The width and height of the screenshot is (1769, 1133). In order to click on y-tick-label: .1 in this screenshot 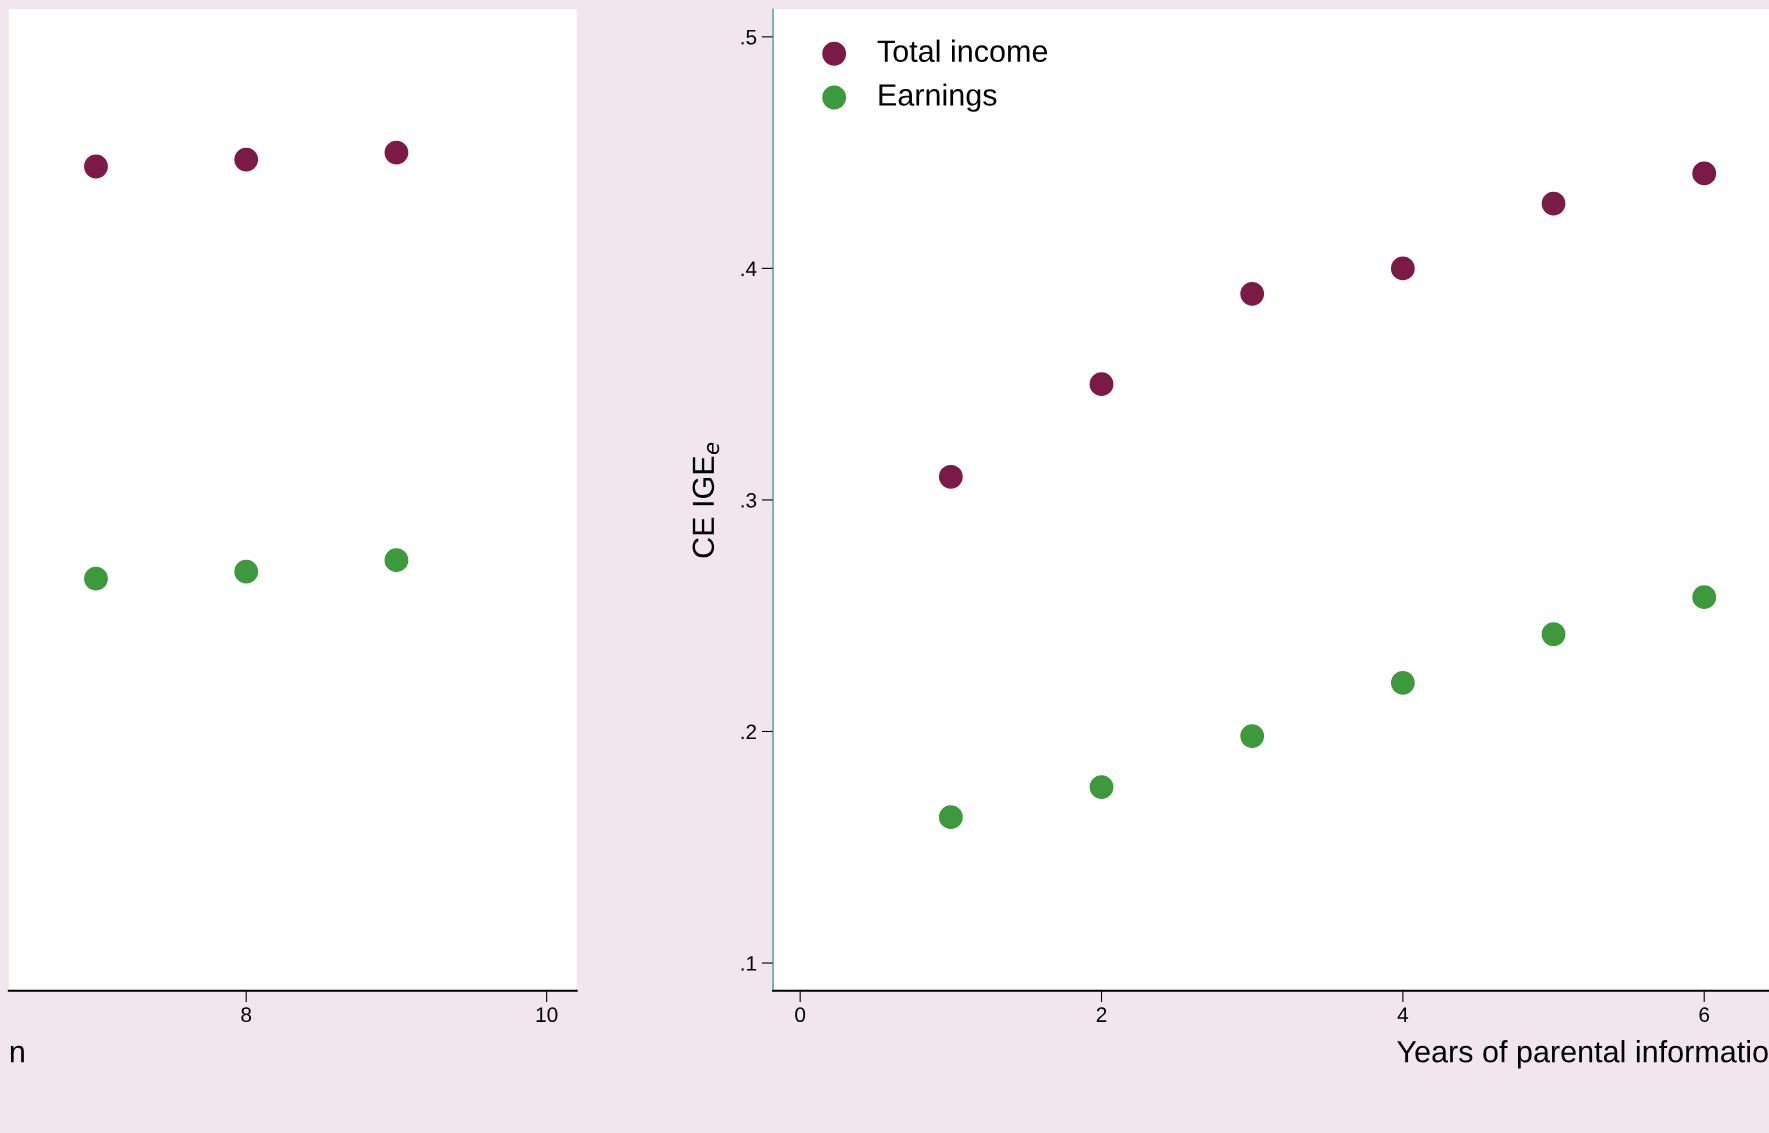, I will do `click(749, 963)`.